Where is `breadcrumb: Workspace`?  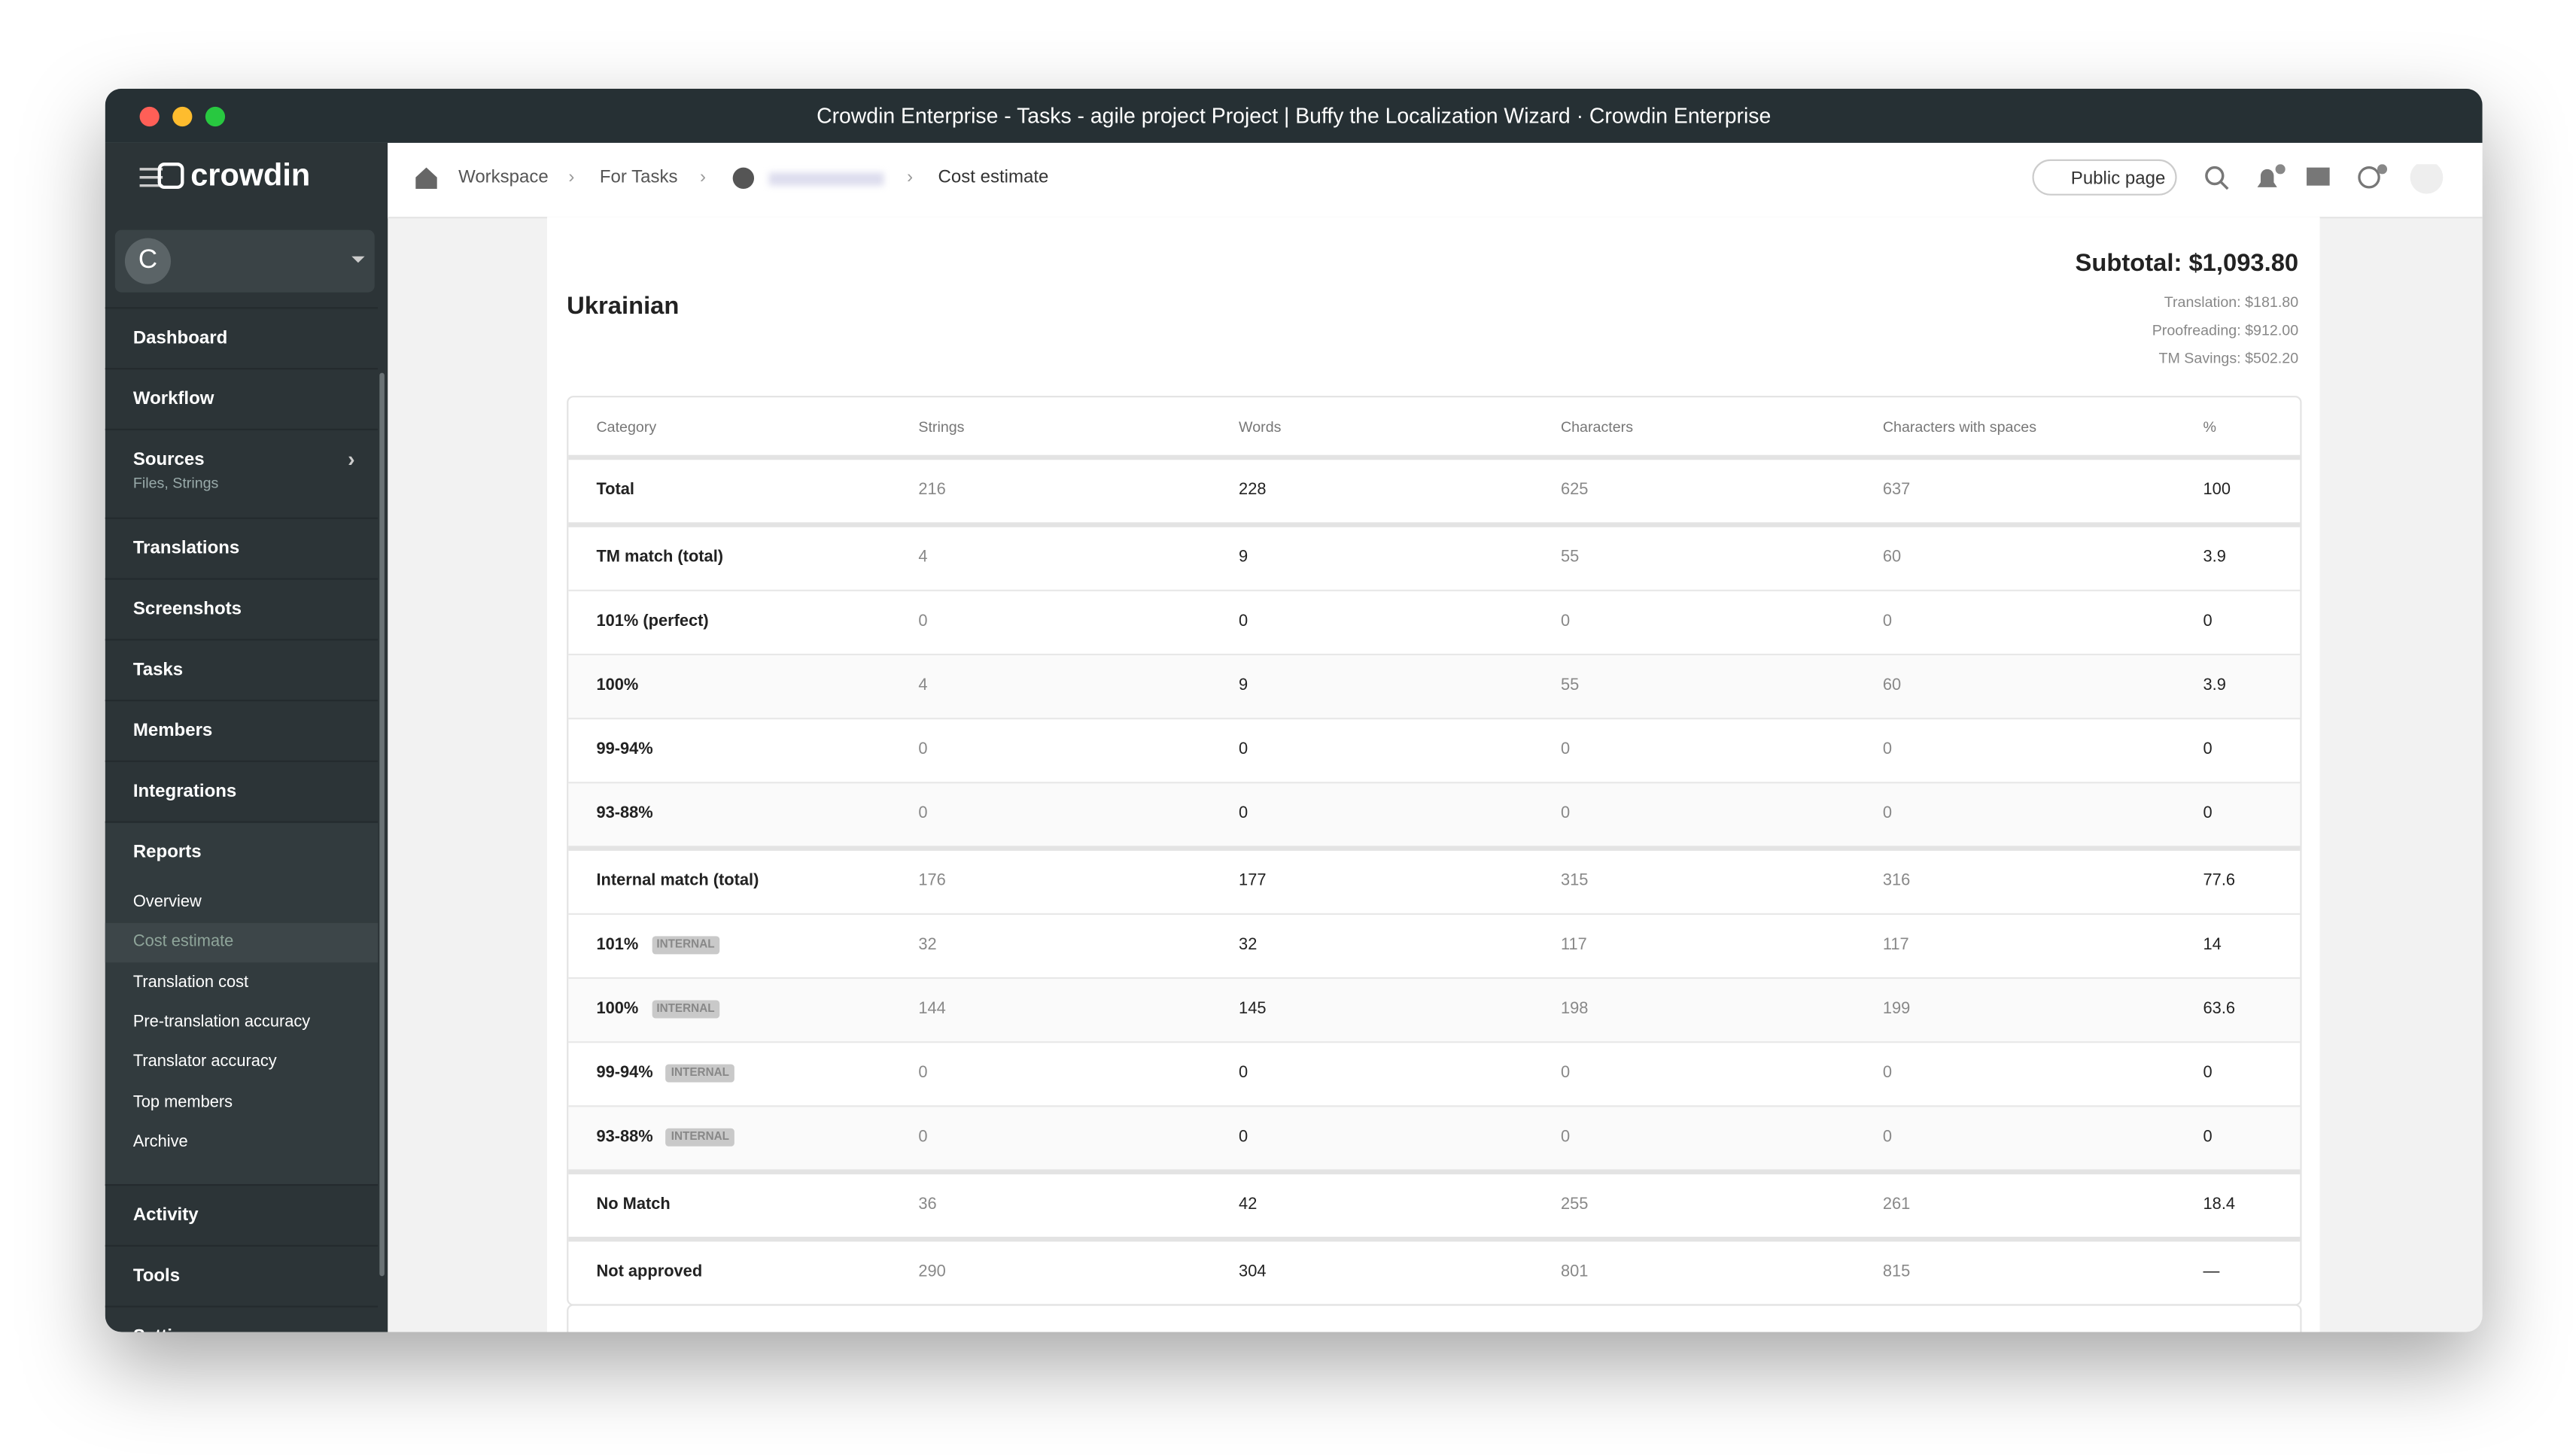
breadcrumb: Workspace is located at coordinates (503, 177).